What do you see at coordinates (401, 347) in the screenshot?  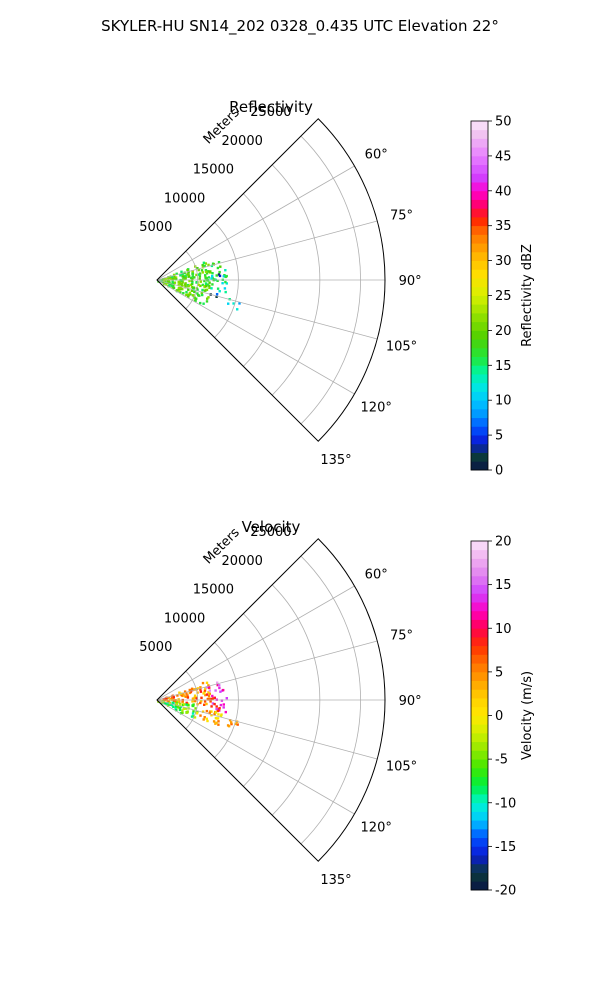 I see `angular-tick-label: 105°` at bounding box center [401, 347].